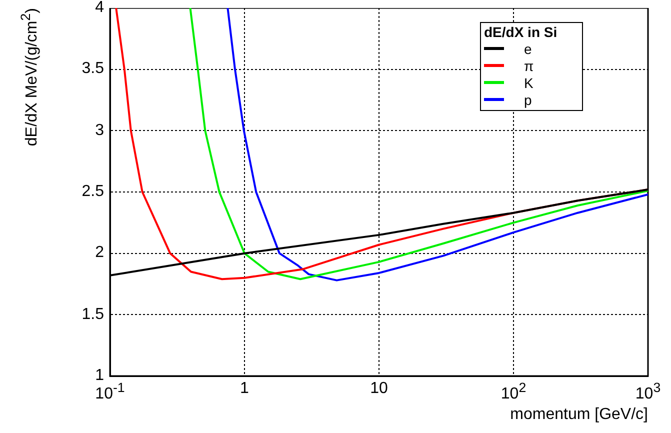 The width and height of the screenshot is (671, 433). I want to click on y-tick-label: 4, so click(99, 9).